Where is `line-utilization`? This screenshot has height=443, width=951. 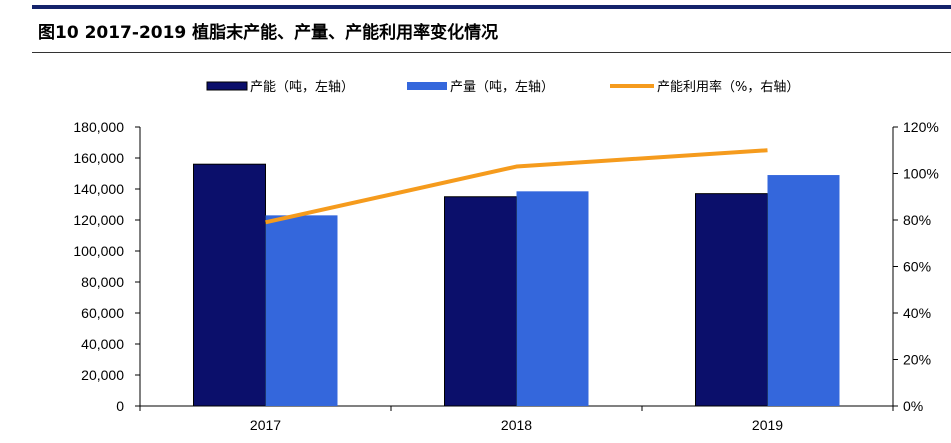 line-utilization is located at coordinates (516, 186).